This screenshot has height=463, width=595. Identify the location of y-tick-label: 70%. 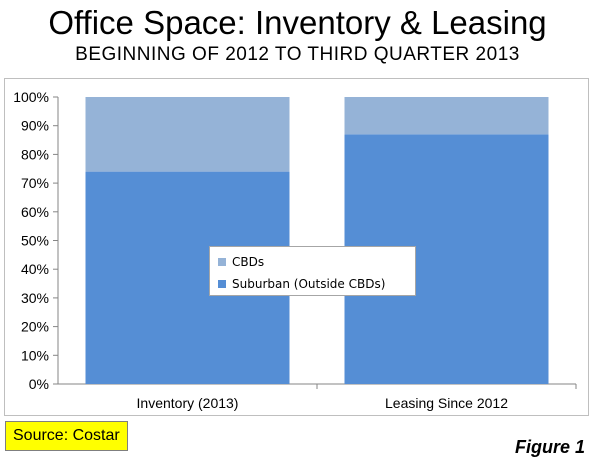
(35, 183).